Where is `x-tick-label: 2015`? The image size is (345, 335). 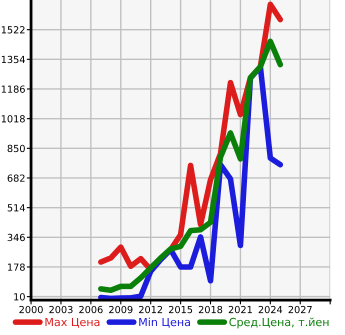 x-tick-label: 2015 is located at coordinates (180, 310).